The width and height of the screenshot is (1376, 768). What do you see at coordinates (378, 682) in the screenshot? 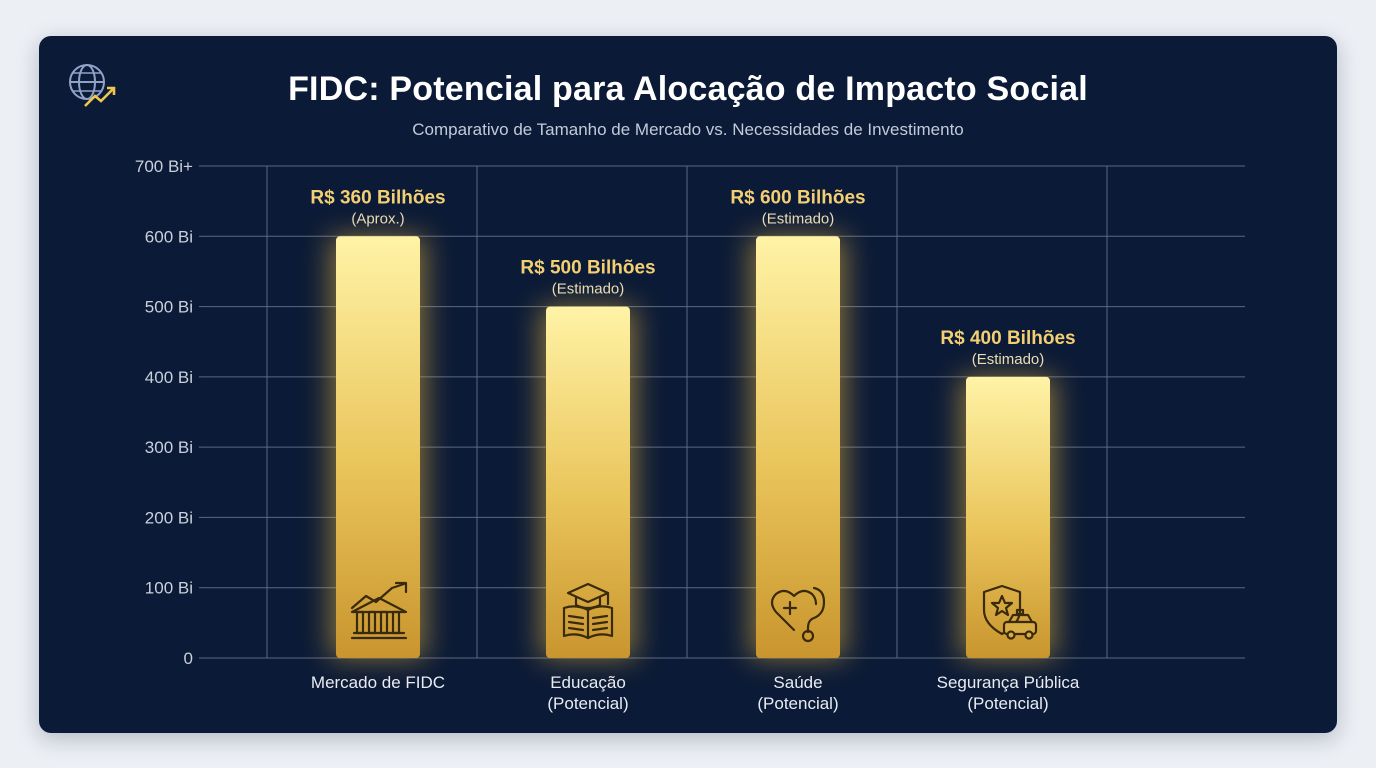
I see `xtick-label: Mercado de FIDC` at bounding box center [378, 682].